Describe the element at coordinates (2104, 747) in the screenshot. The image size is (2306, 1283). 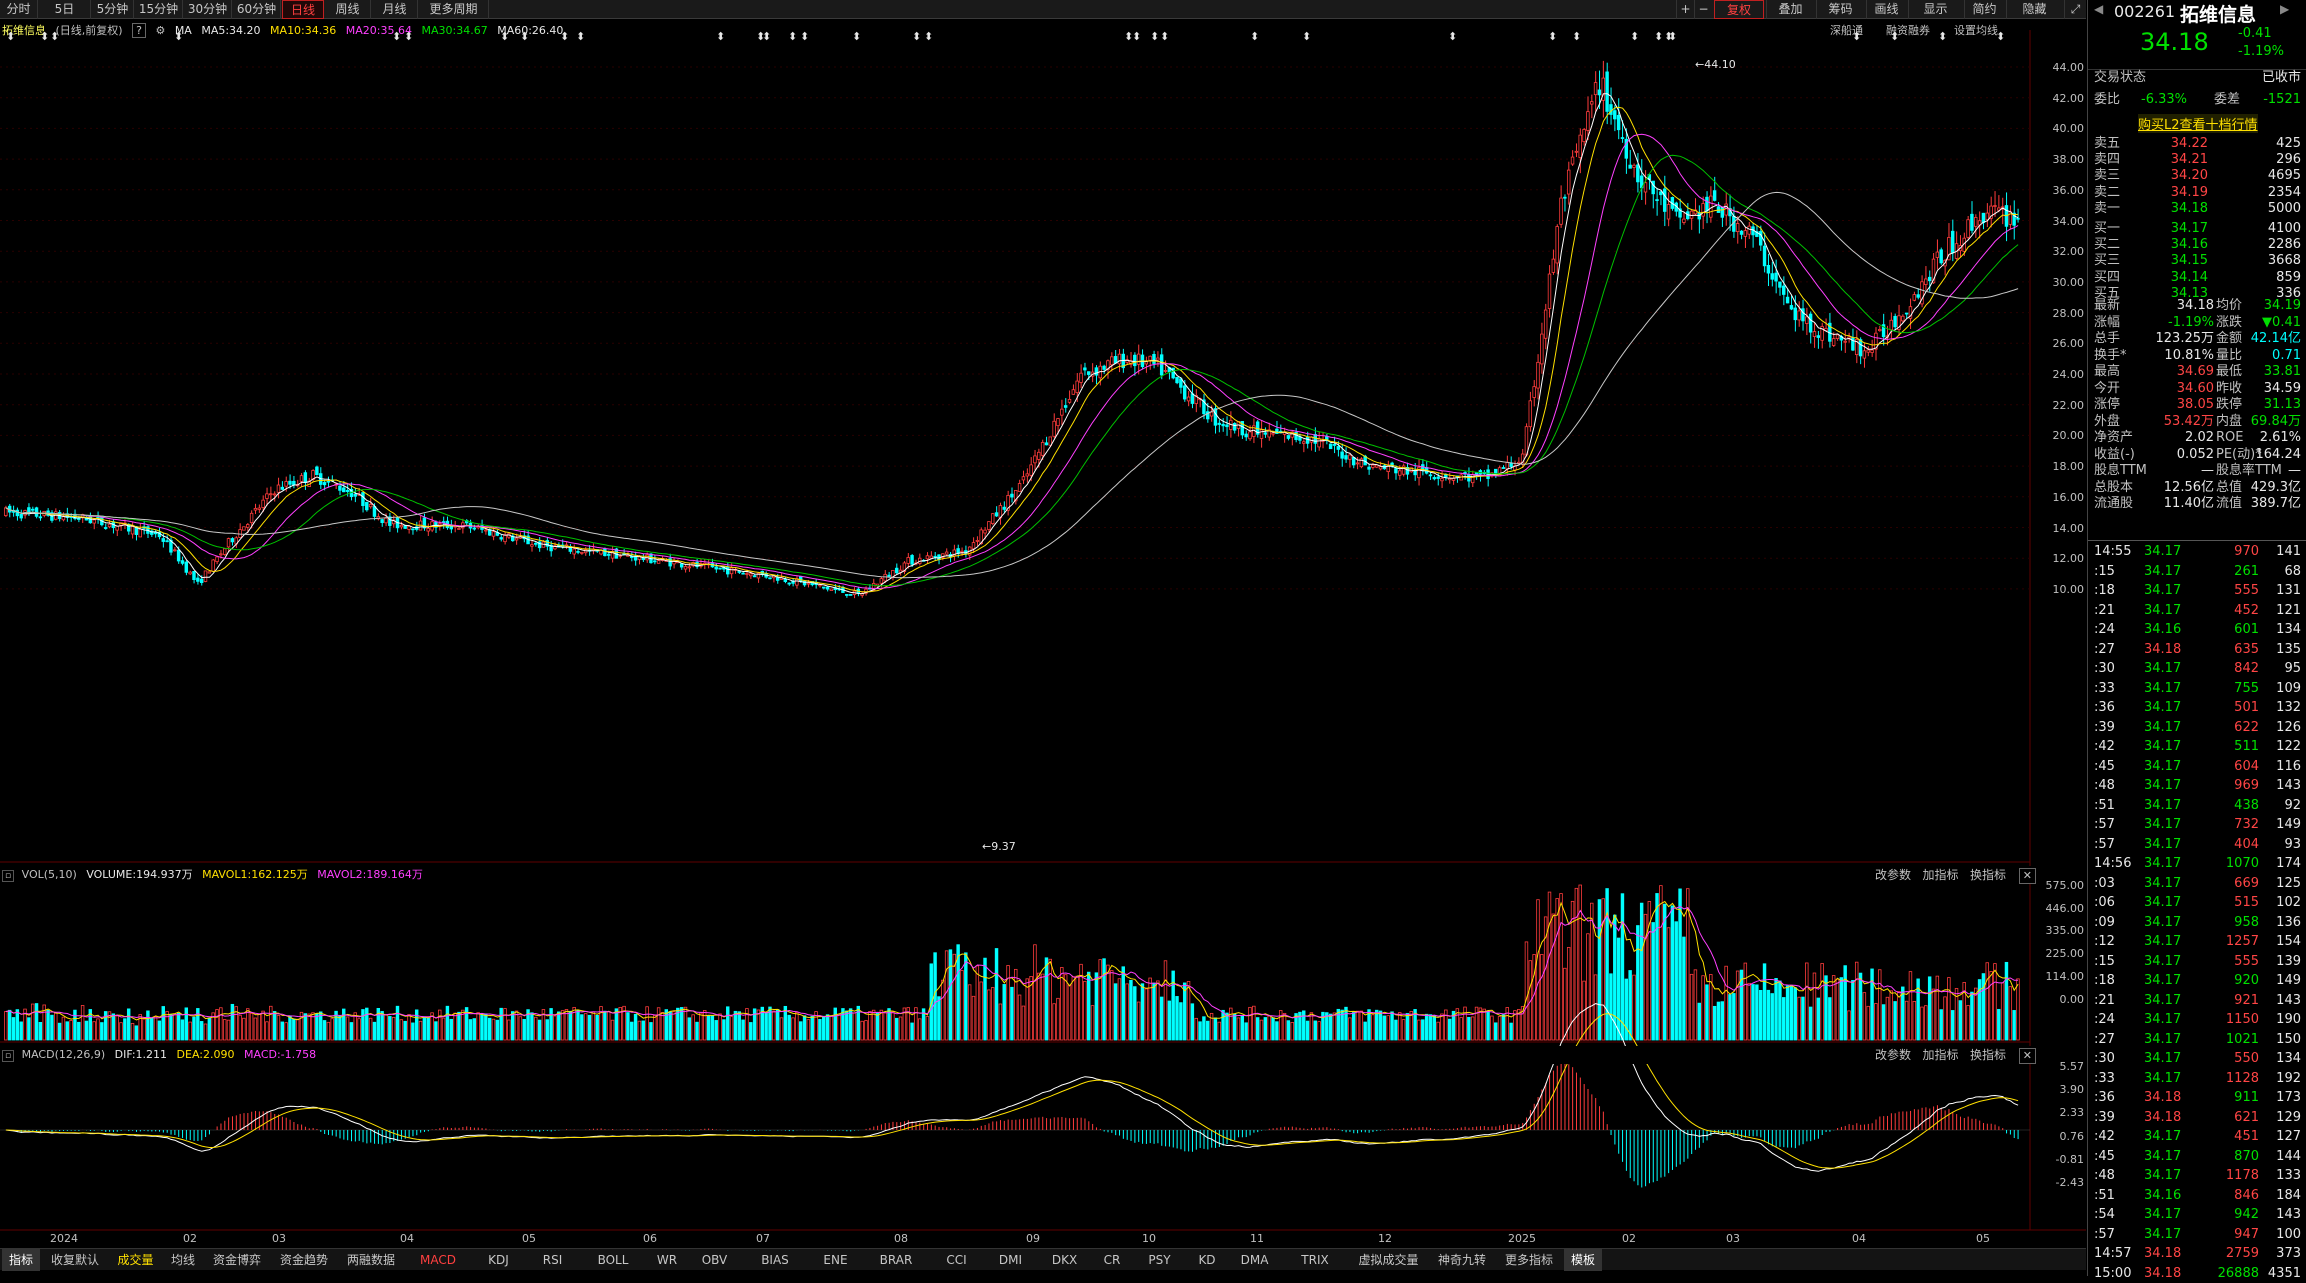
I see `tick-time: :42` at that location.